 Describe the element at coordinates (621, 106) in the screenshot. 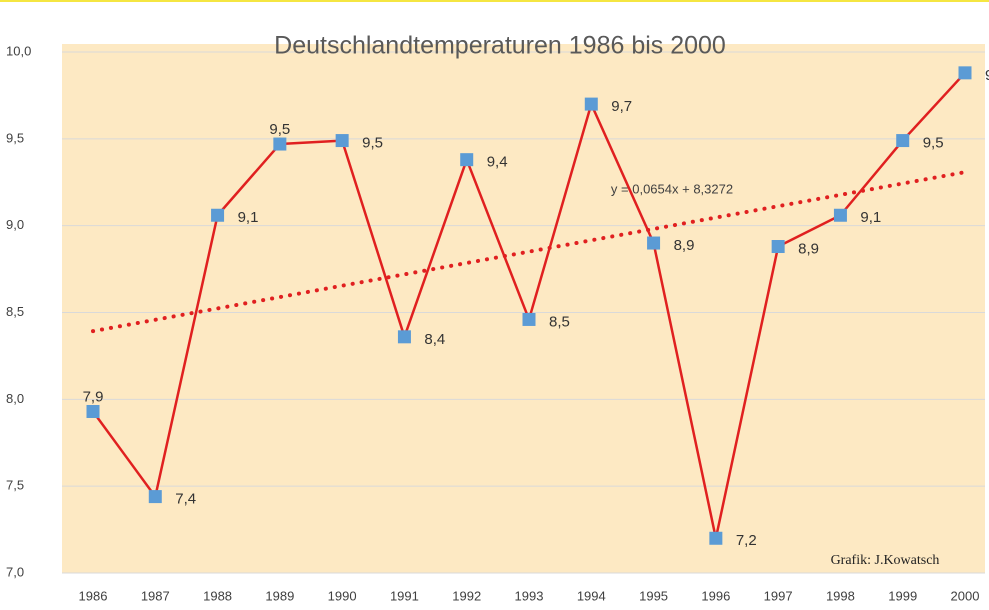

I see `data-label: 9,7` at that location.